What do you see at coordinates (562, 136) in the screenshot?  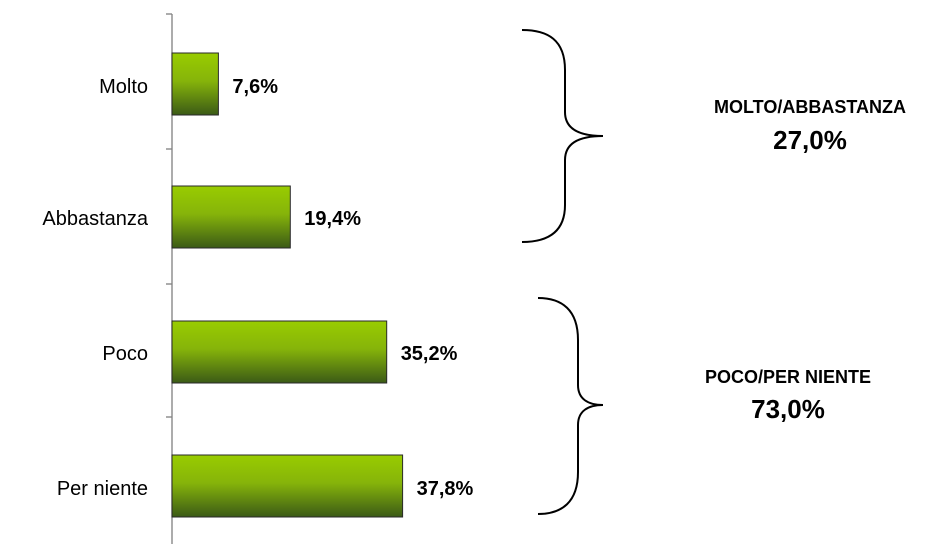 I see `group-brace-molto-abbastanza` at bounding box center [562, 136].